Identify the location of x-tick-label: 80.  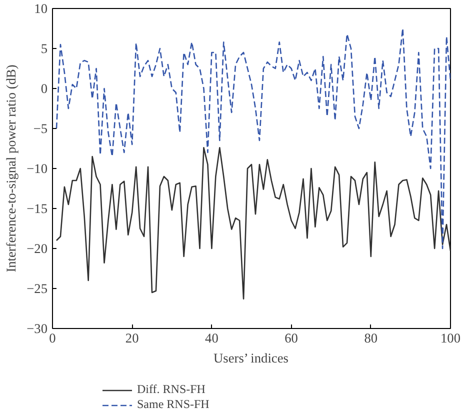
(371, 338).